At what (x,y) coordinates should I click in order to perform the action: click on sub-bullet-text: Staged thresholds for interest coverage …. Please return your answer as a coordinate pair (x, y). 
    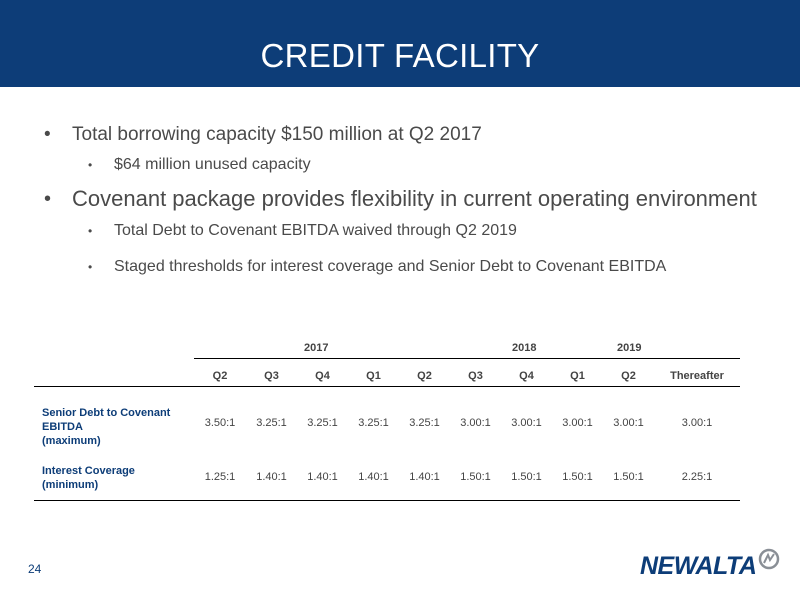
    Looking at the image, I should click on (390, 266).